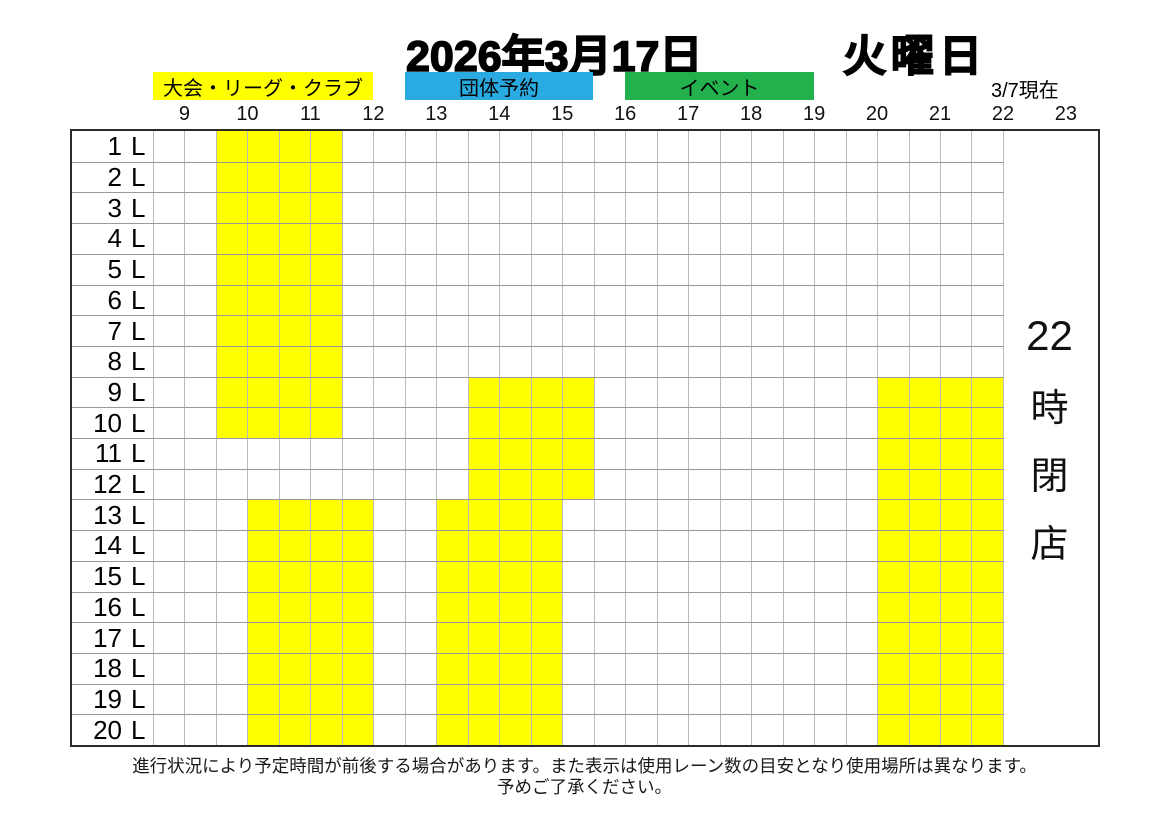  What do you see at coordinates (184, 114) in the screenshot?
I see `hour-tick-label: 9` at bounding box center [184, 114].